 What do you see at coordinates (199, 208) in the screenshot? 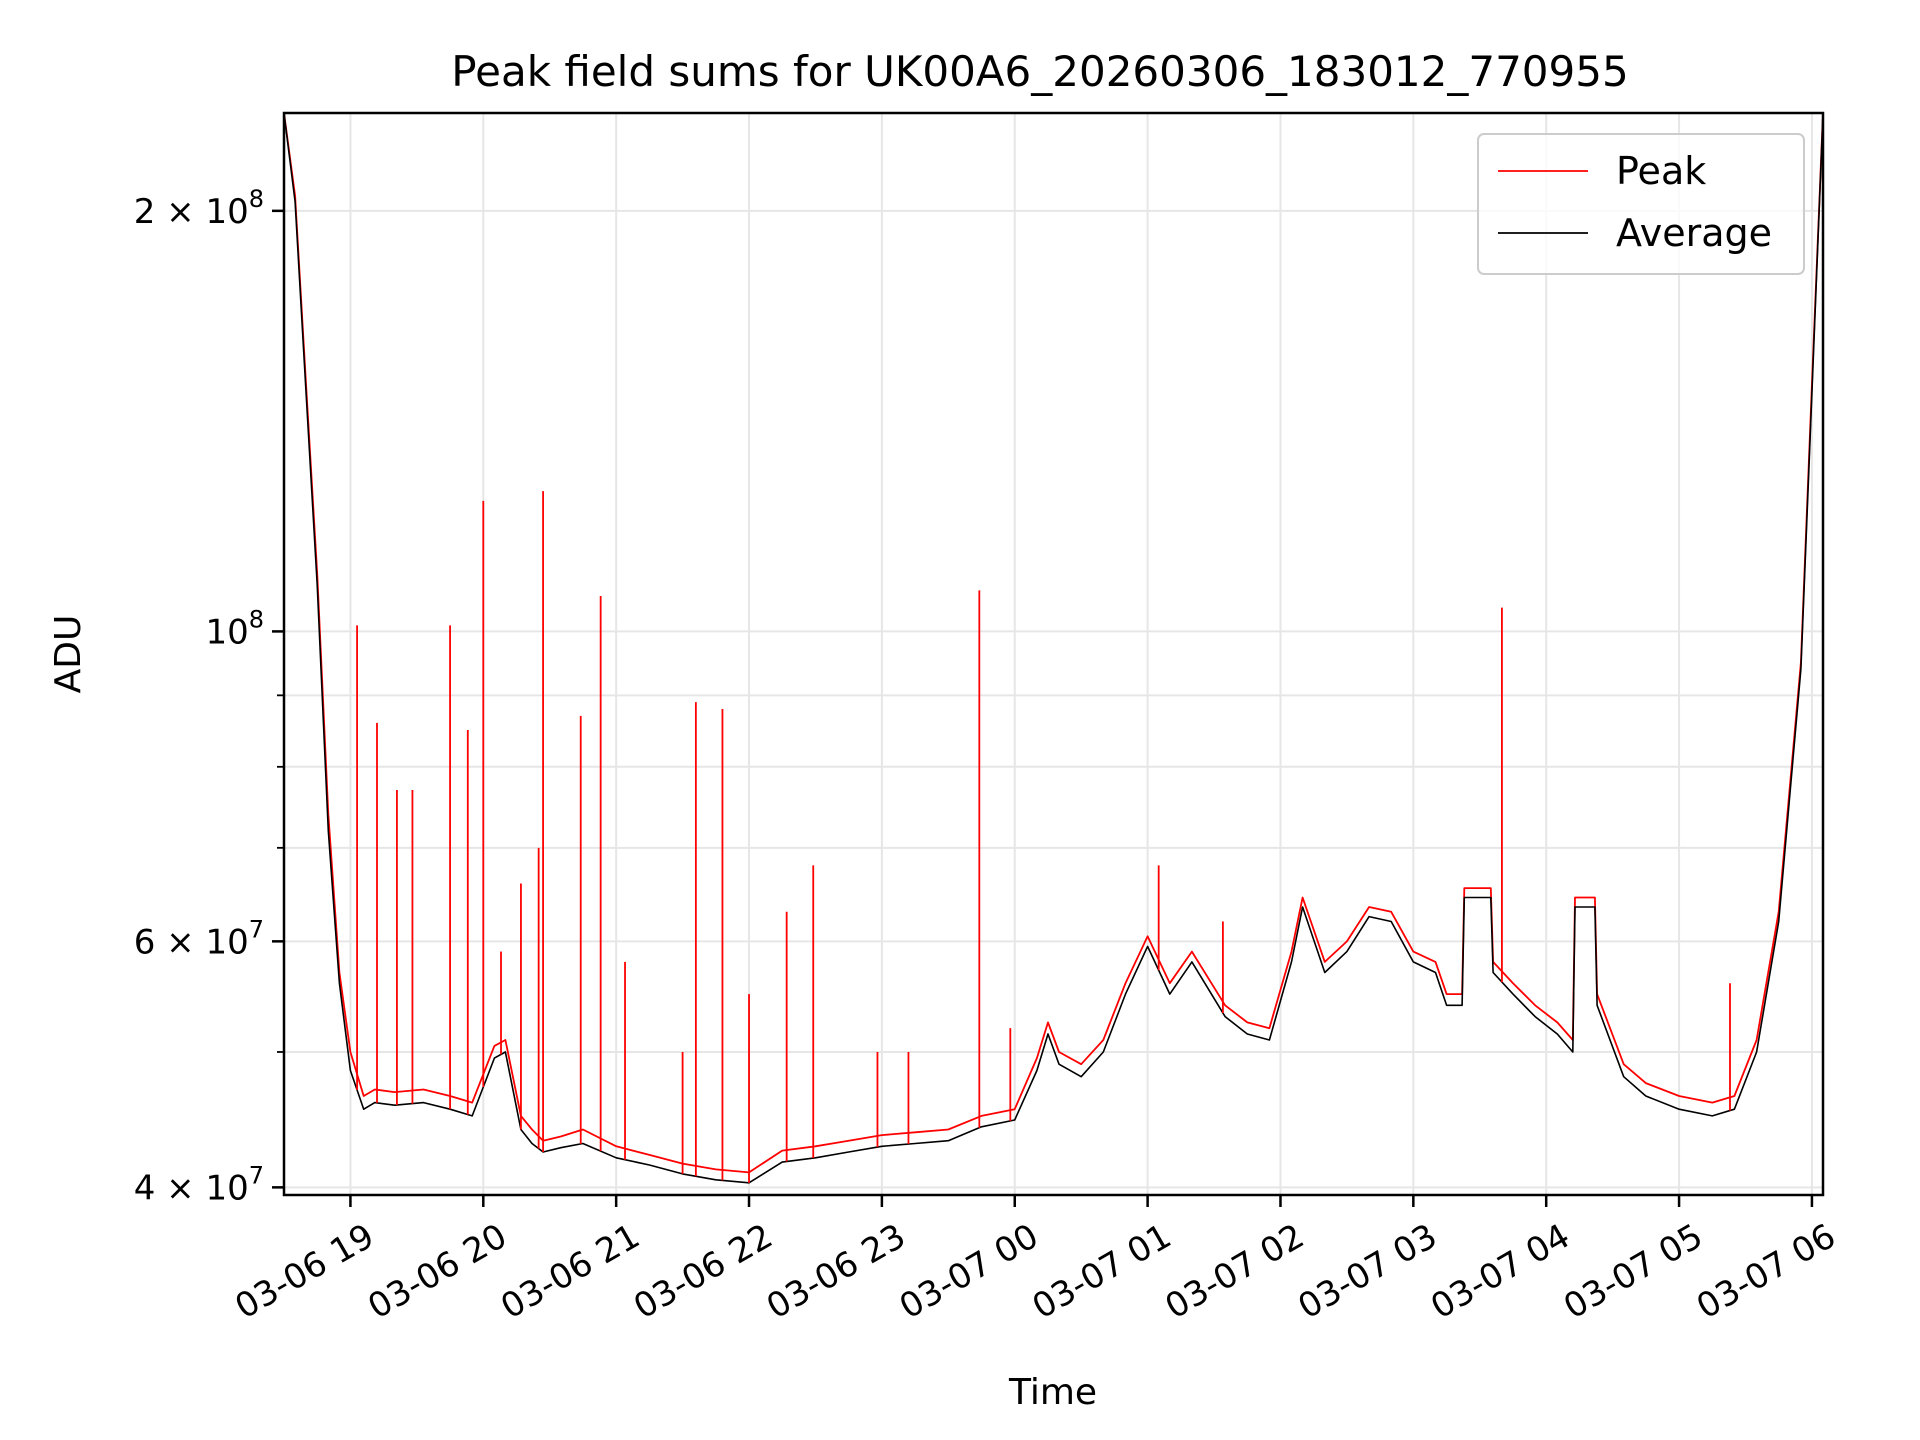
I see `y-tick-label: 2 × 108` at bounding box center [199, 208].